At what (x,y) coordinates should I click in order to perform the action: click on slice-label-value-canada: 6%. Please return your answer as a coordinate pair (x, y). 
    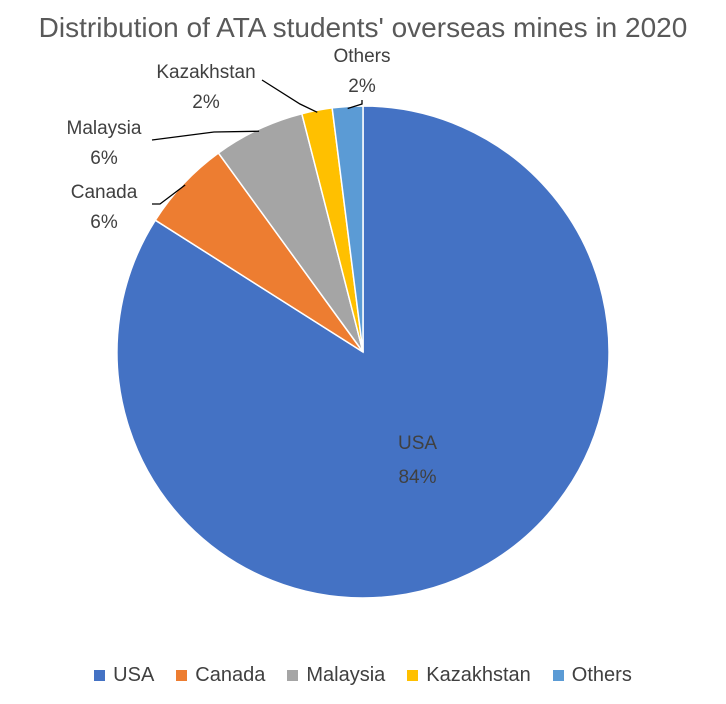
    Looking at the image, I should click on (104, 222).